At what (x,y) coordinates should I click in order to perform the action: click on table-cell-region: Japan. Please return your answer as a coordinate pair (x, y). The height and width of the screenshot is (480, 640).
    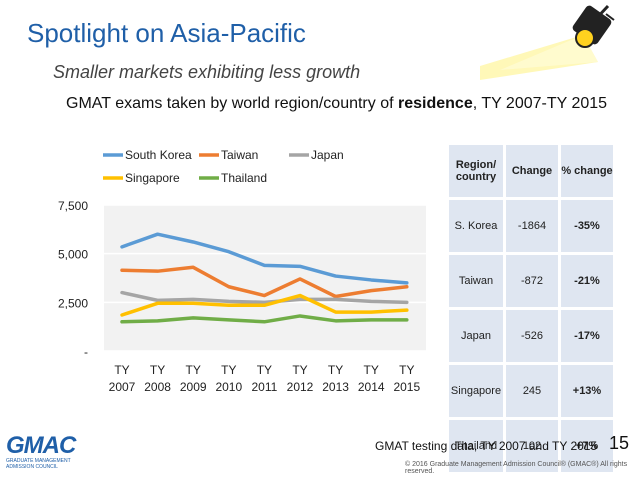
    Looking at the image, I should click on (476, 336).